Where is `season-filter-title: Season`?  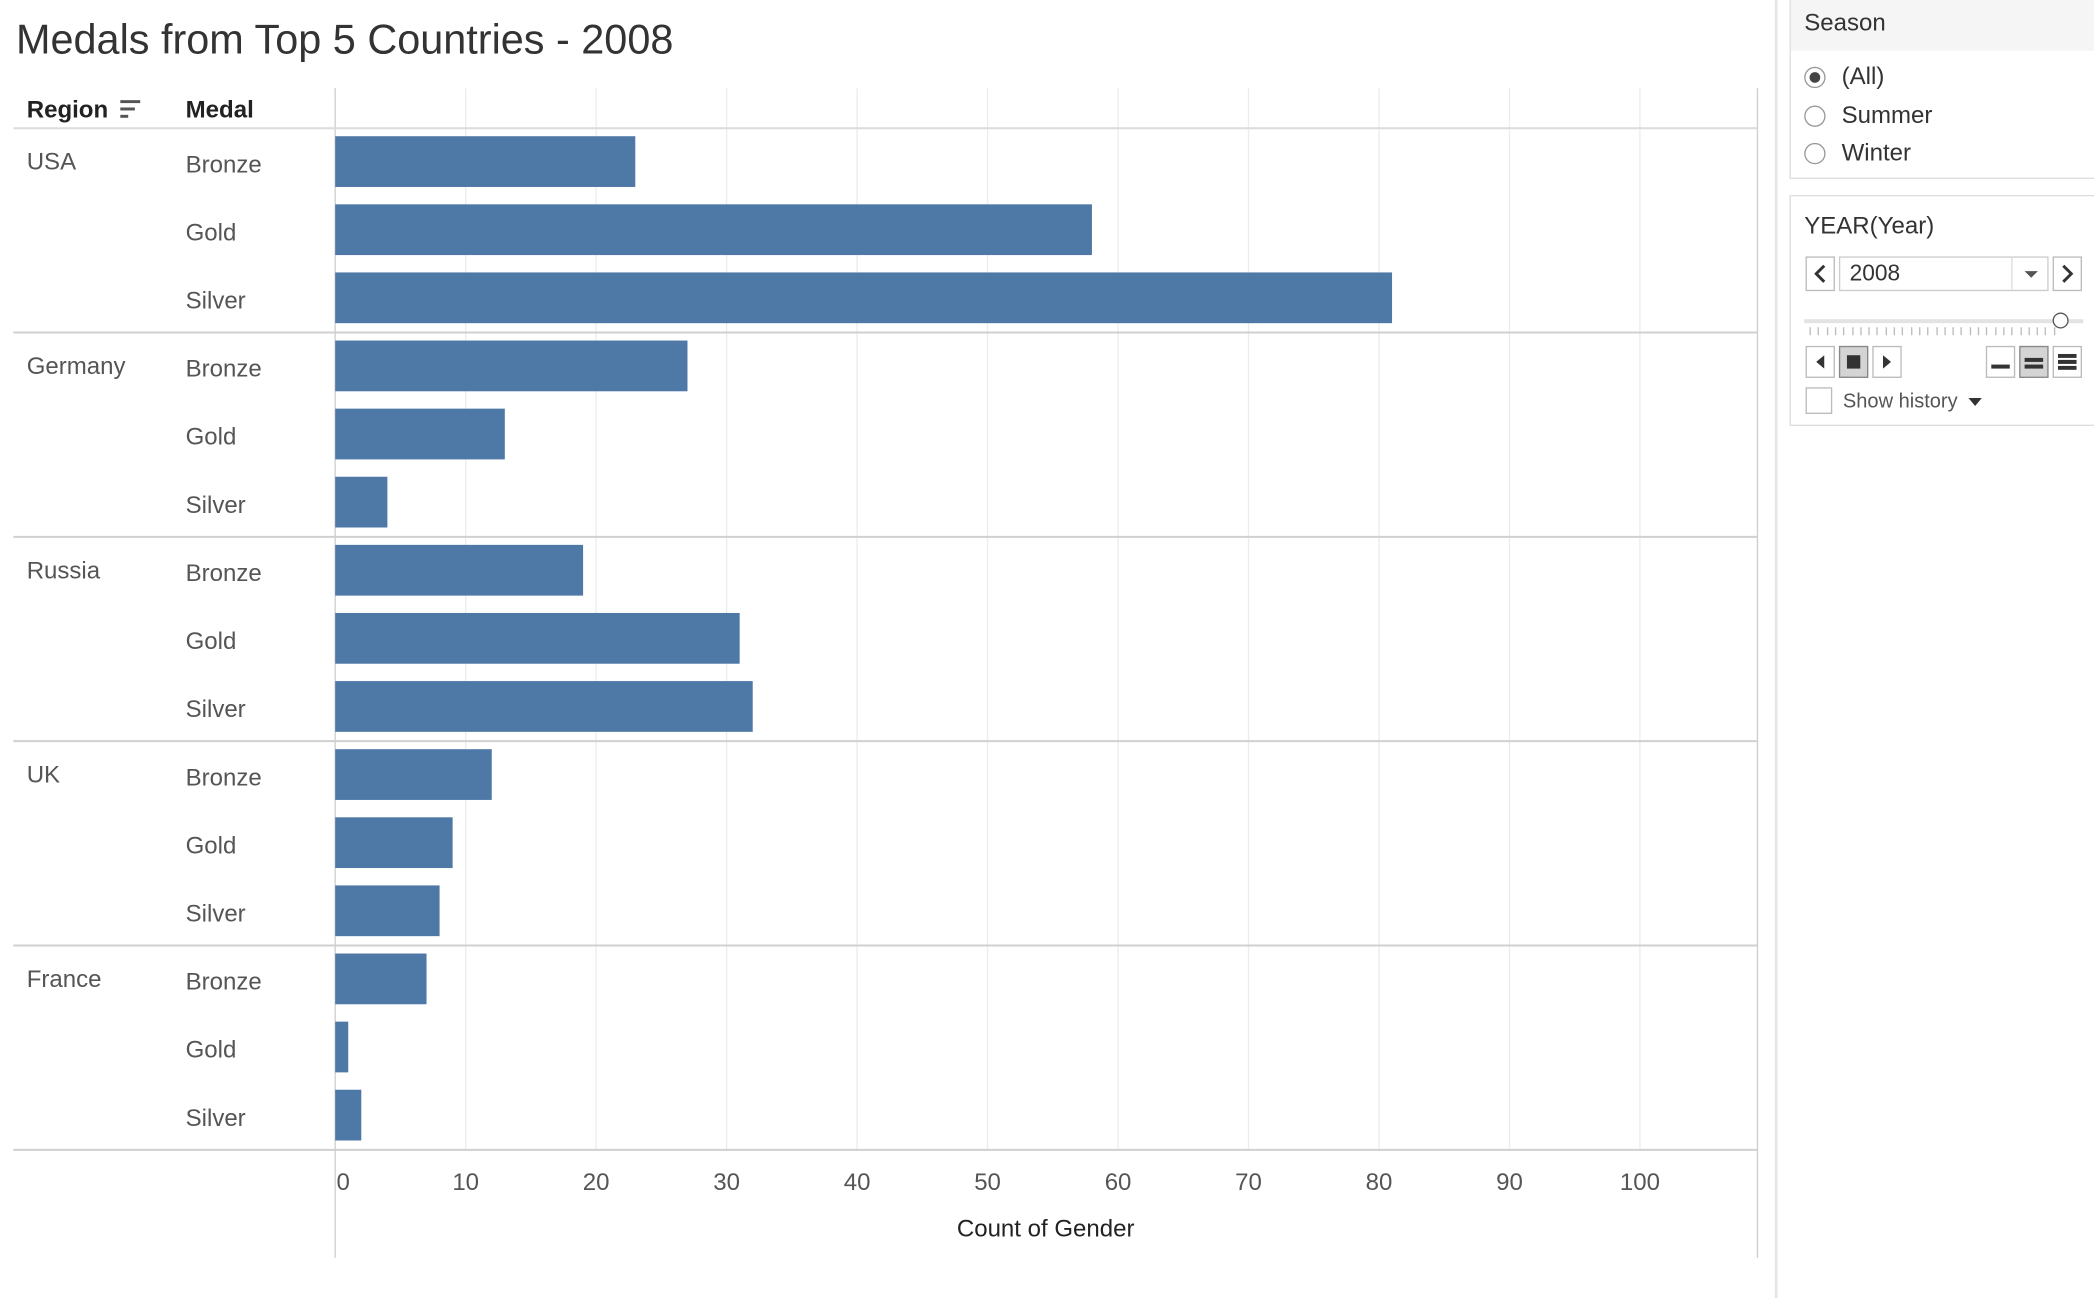 season-filter-title: Season is located at coordinates (1845, 23).